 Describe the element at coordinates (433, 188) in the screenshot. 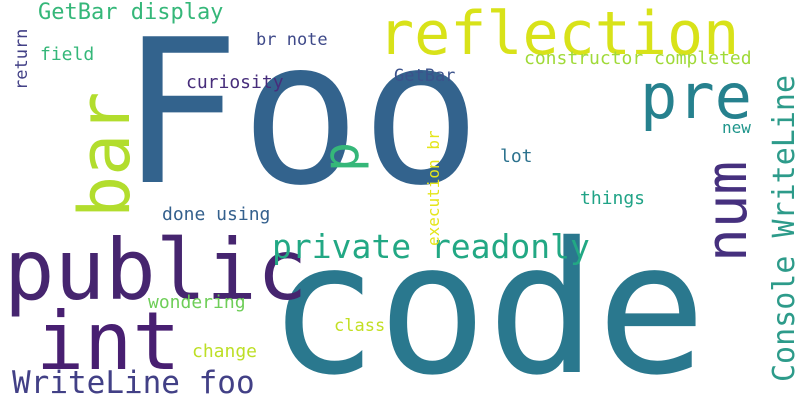

I see `word-execution-br: execution br` at that location.